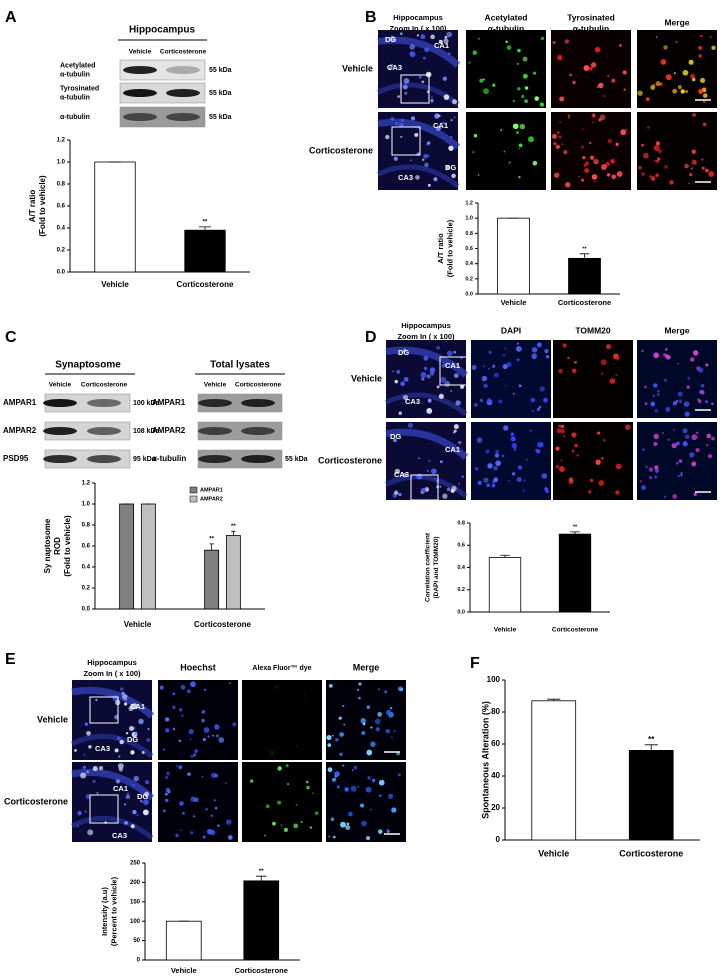  What do you see at coordinates (135, 864) in the screenshot?
I see `y-tick-label: 250` at bounding box center [135, 864].